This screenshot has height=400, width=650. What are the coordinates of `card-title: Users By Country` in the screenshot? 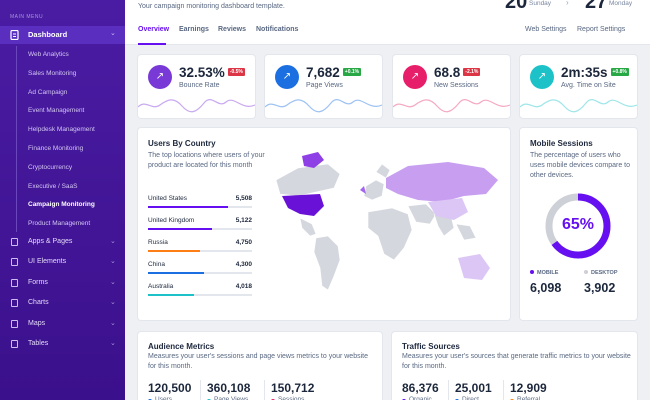 It's located at (182, 143).